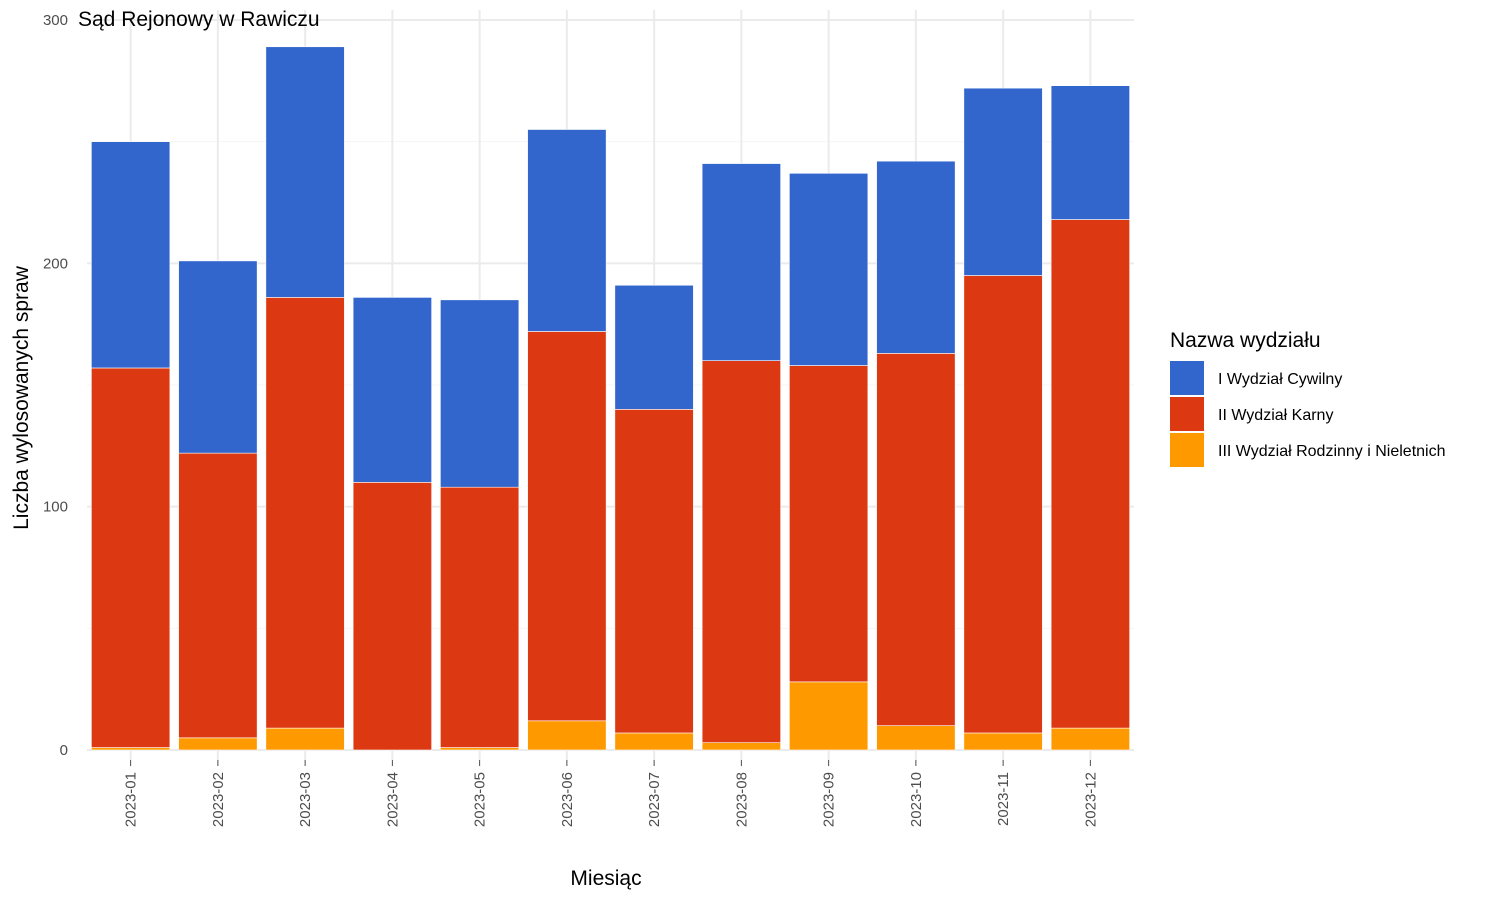  I want to click on legend-label: II Wydział Karny, so click(1275, 415).